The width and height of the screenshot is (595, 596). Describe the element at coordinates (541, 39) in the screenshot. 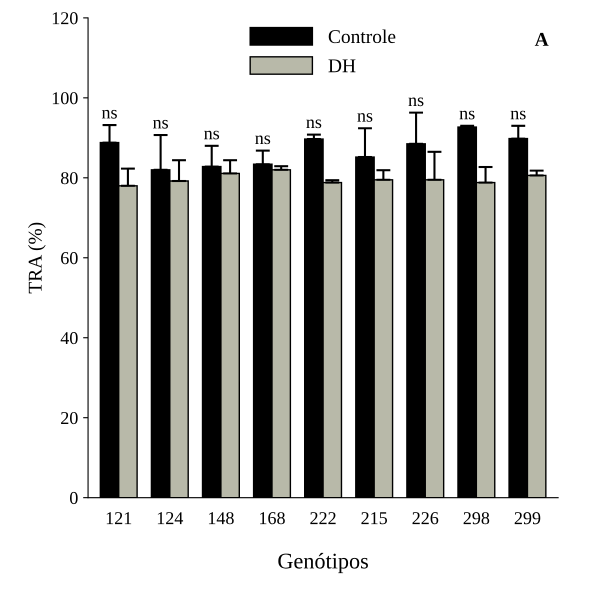

I see `annotation: A` at that location.